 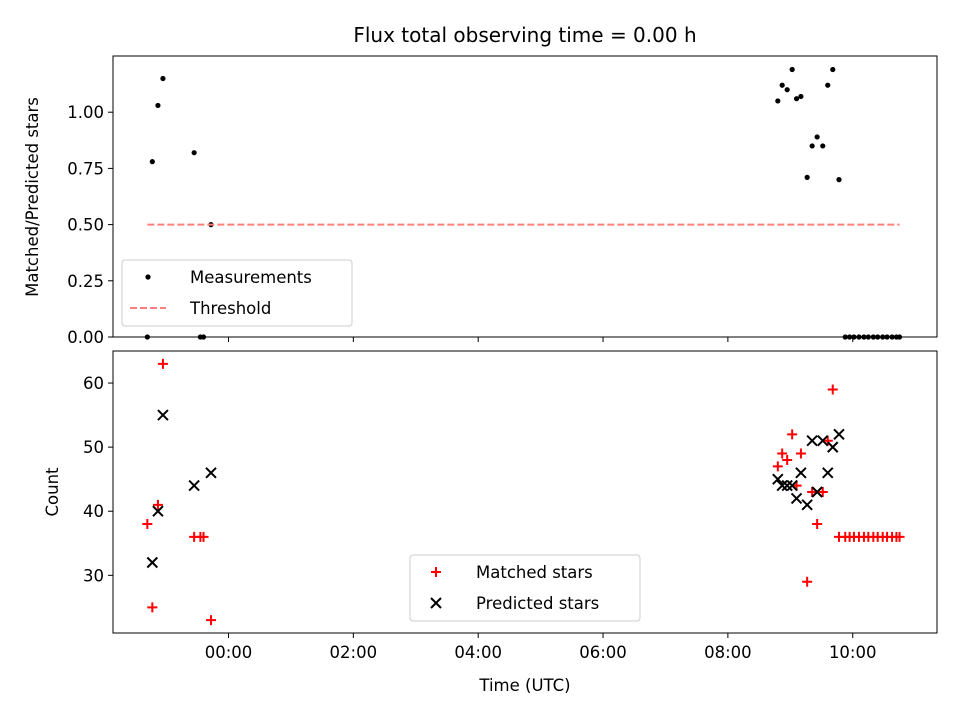 I want to click on bottom-legend-predicted-stars-label: Predicted stars, so click(x=537, y=603).